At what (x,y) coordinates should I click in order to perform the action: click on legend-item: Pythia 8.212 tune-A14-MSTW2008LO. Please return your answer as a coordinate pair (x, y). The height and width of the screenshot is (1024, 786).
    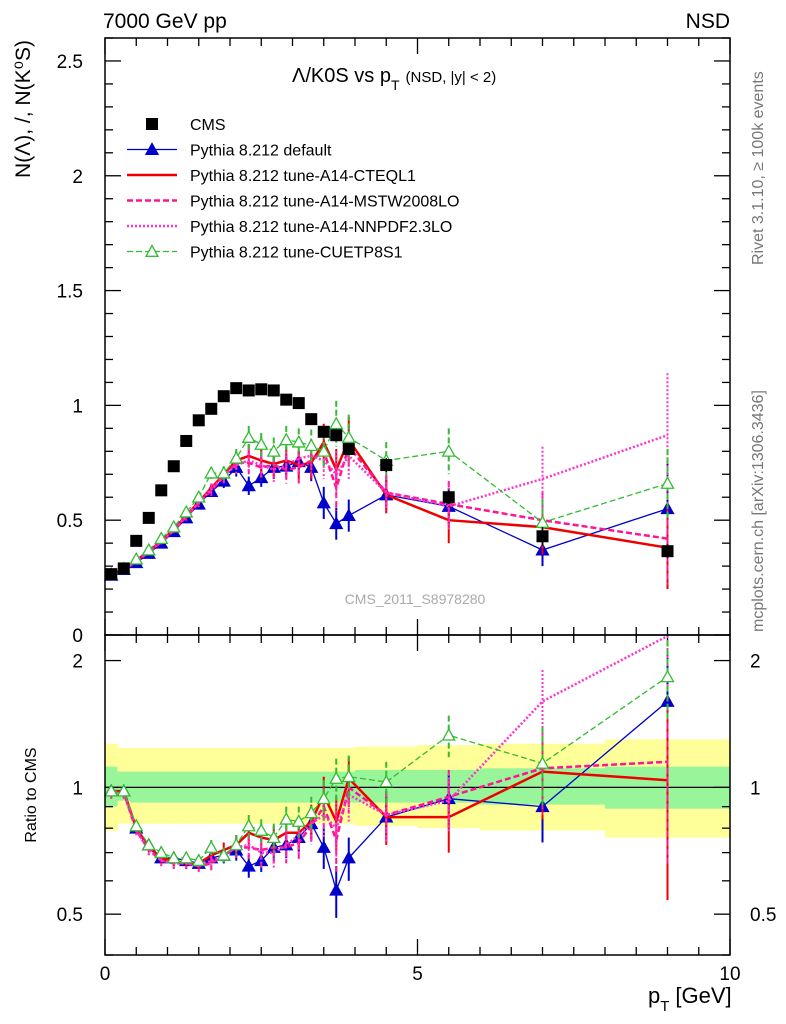
    Looking at the image, I should click on (293, 202).